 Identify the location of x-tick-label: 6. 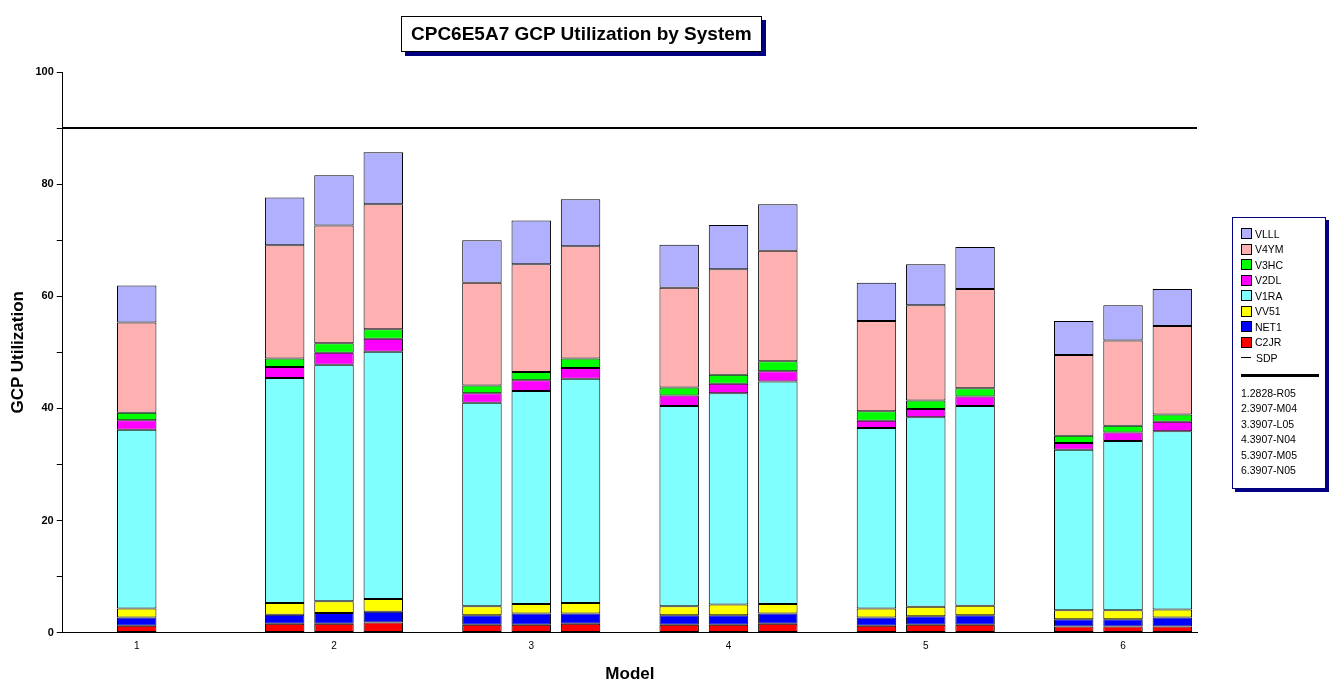
(1123, 646).